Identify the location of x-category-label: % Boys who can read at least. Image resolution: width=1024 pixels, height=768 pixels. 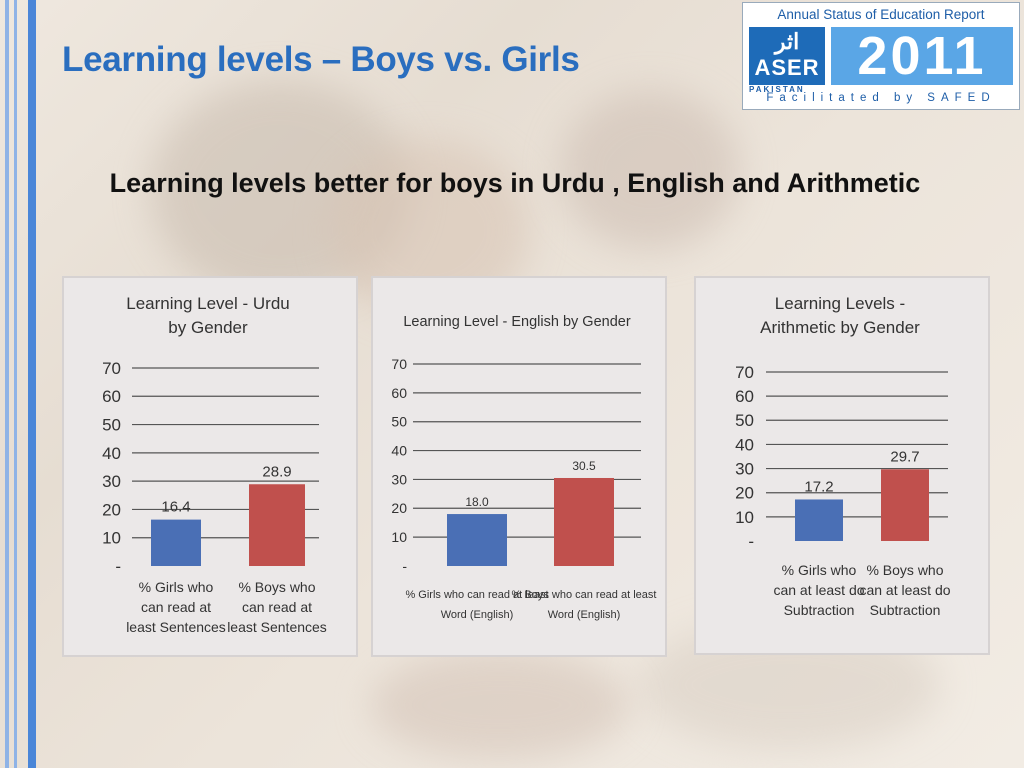
(584, 595).